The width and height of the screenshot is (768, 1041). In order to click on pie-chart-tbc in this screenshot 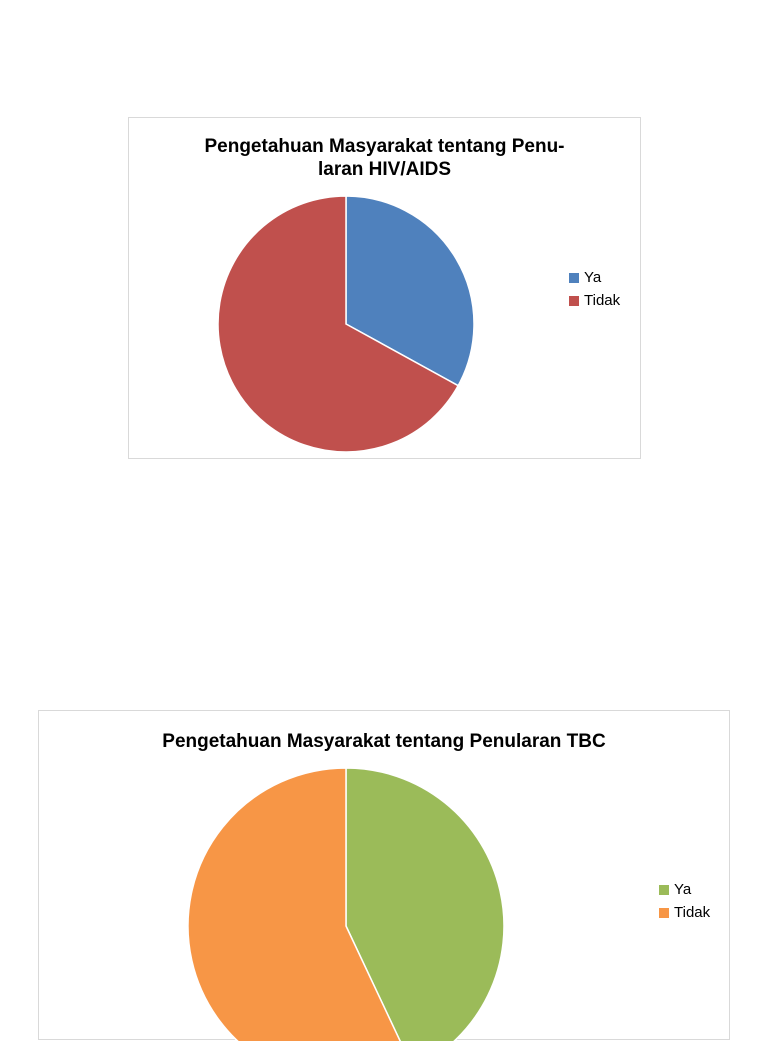, I will do `click(346, 904)`.